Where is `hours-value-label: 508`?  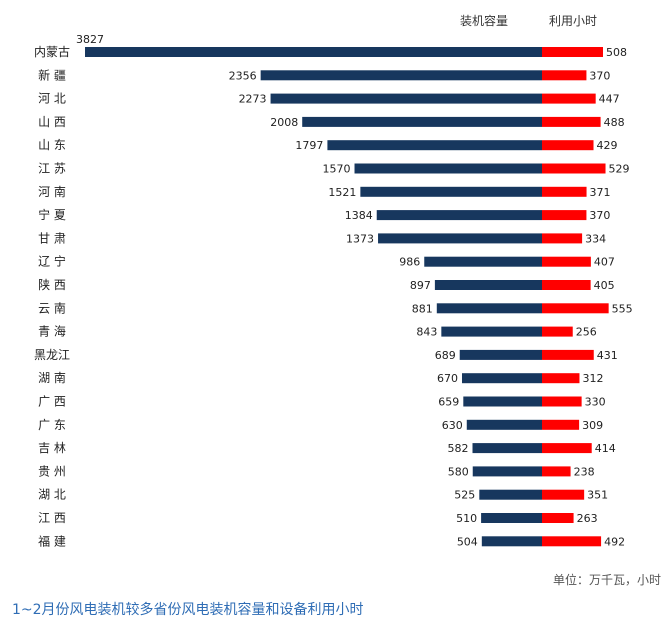
hours-value-label: 508 is located at coordinates (616, 52).